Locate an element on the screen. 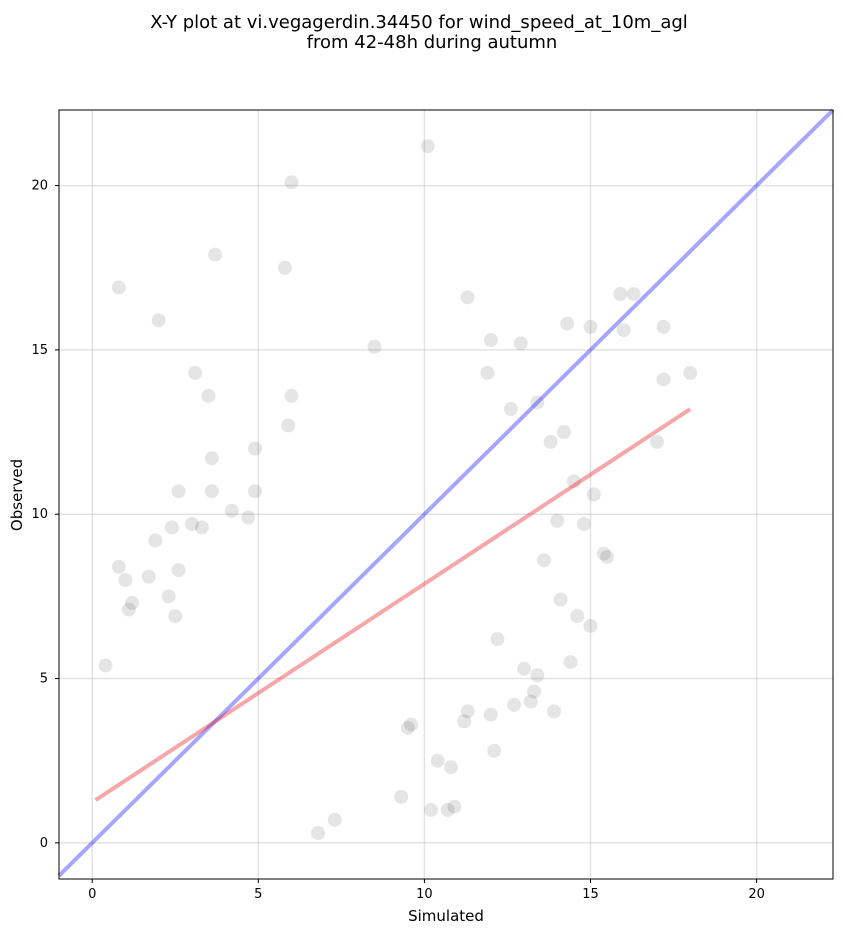  y-axis-label: Observed is located at coordinates (17, 495).